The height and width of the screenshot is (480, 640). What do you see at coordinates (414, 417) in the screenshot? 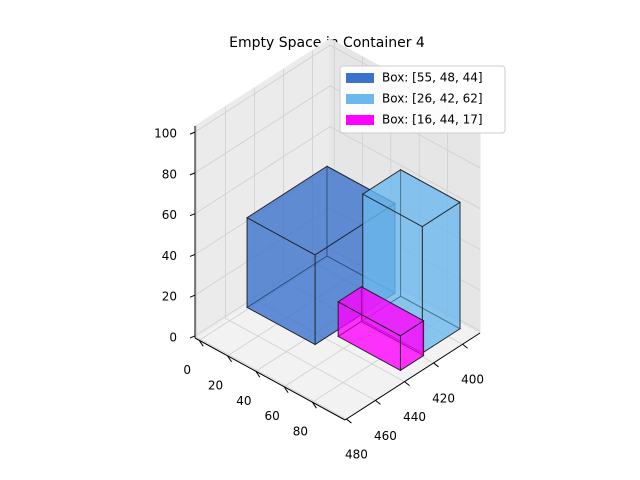
I see `y-tick-label: 440` at bounding box center [414, 417].